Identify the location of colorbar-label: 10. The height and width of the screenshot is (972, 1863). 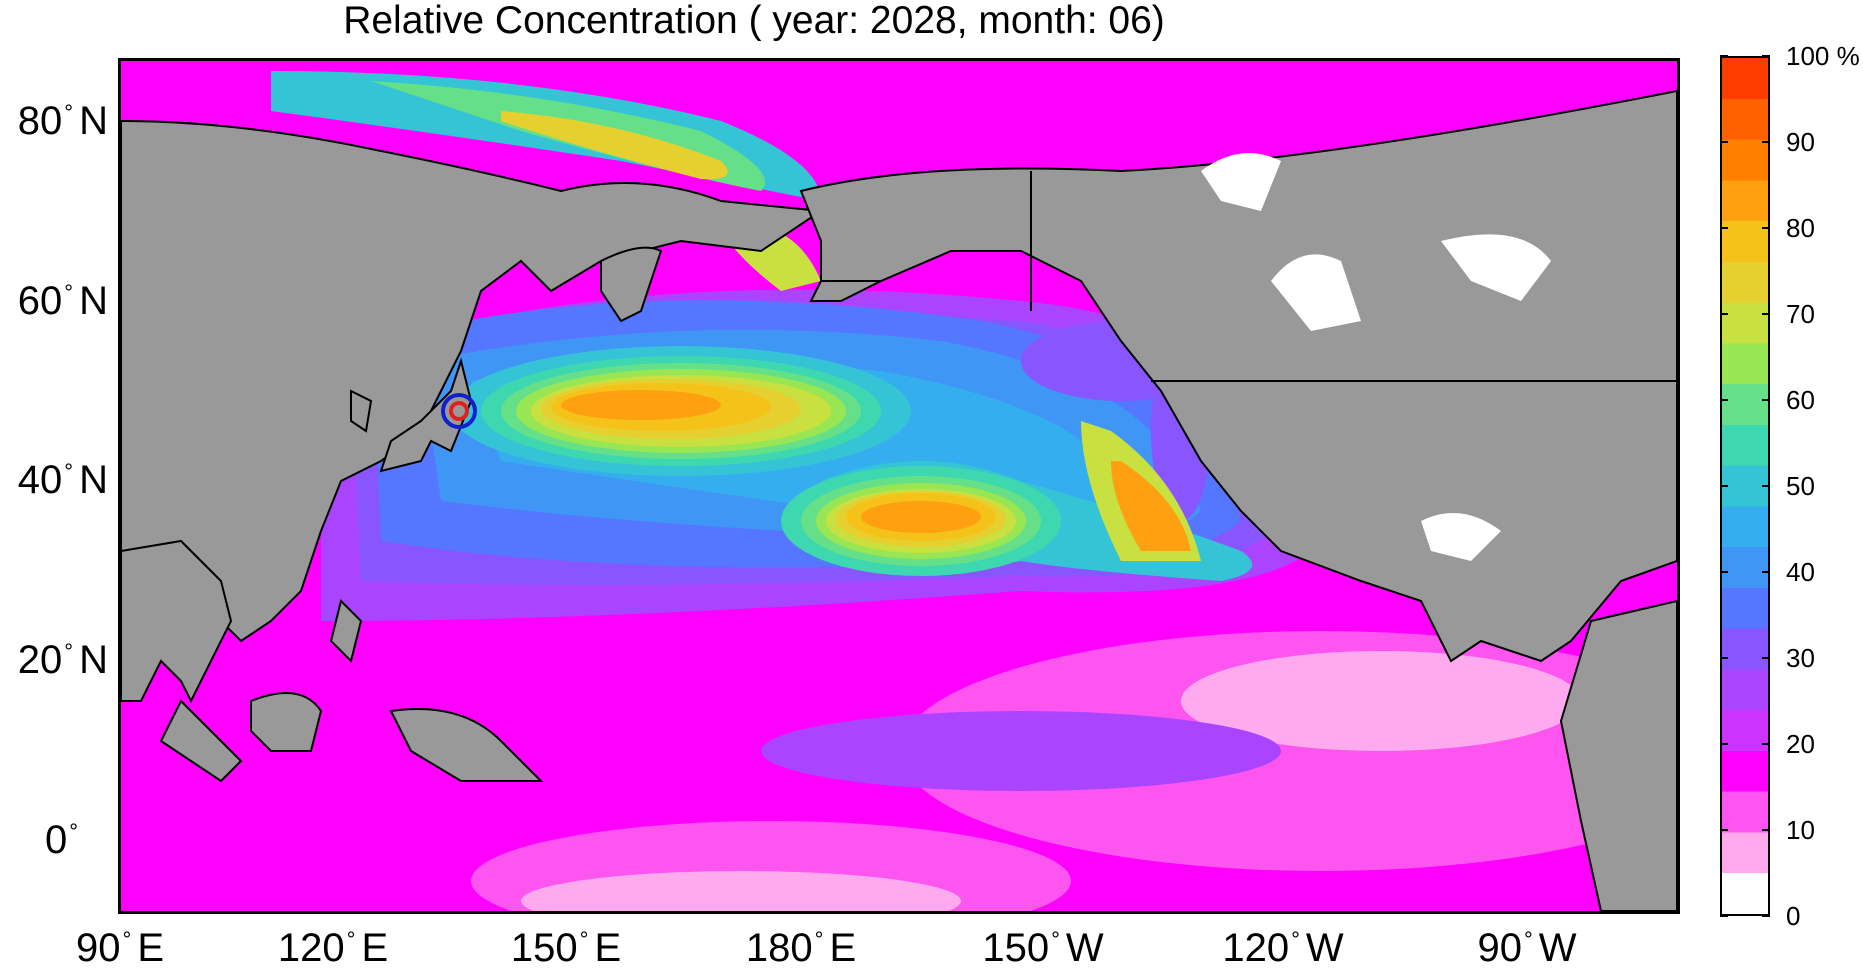
(1800, 830).